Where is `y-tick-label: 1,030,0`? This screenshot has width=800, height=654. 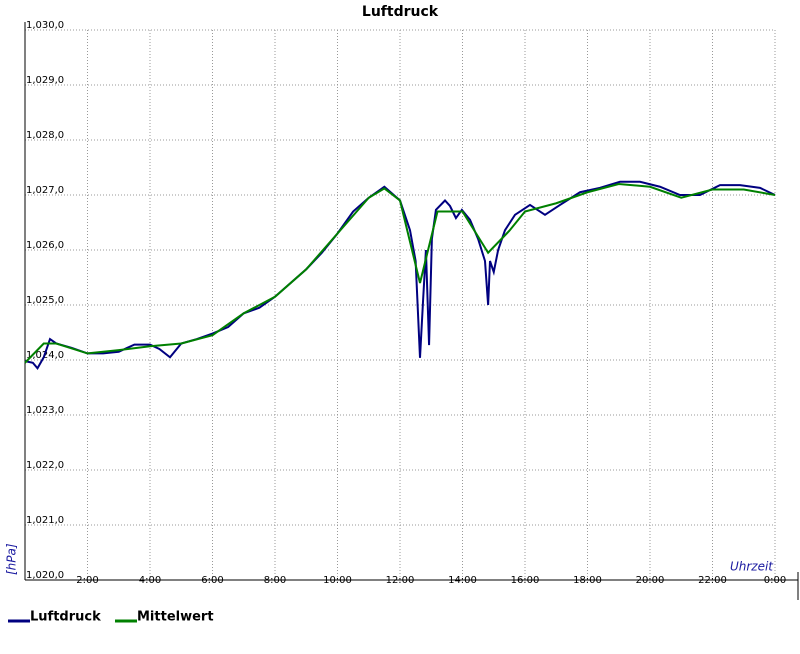 y-tick-label: 1,030,0 is located at coordinates (45, 25).